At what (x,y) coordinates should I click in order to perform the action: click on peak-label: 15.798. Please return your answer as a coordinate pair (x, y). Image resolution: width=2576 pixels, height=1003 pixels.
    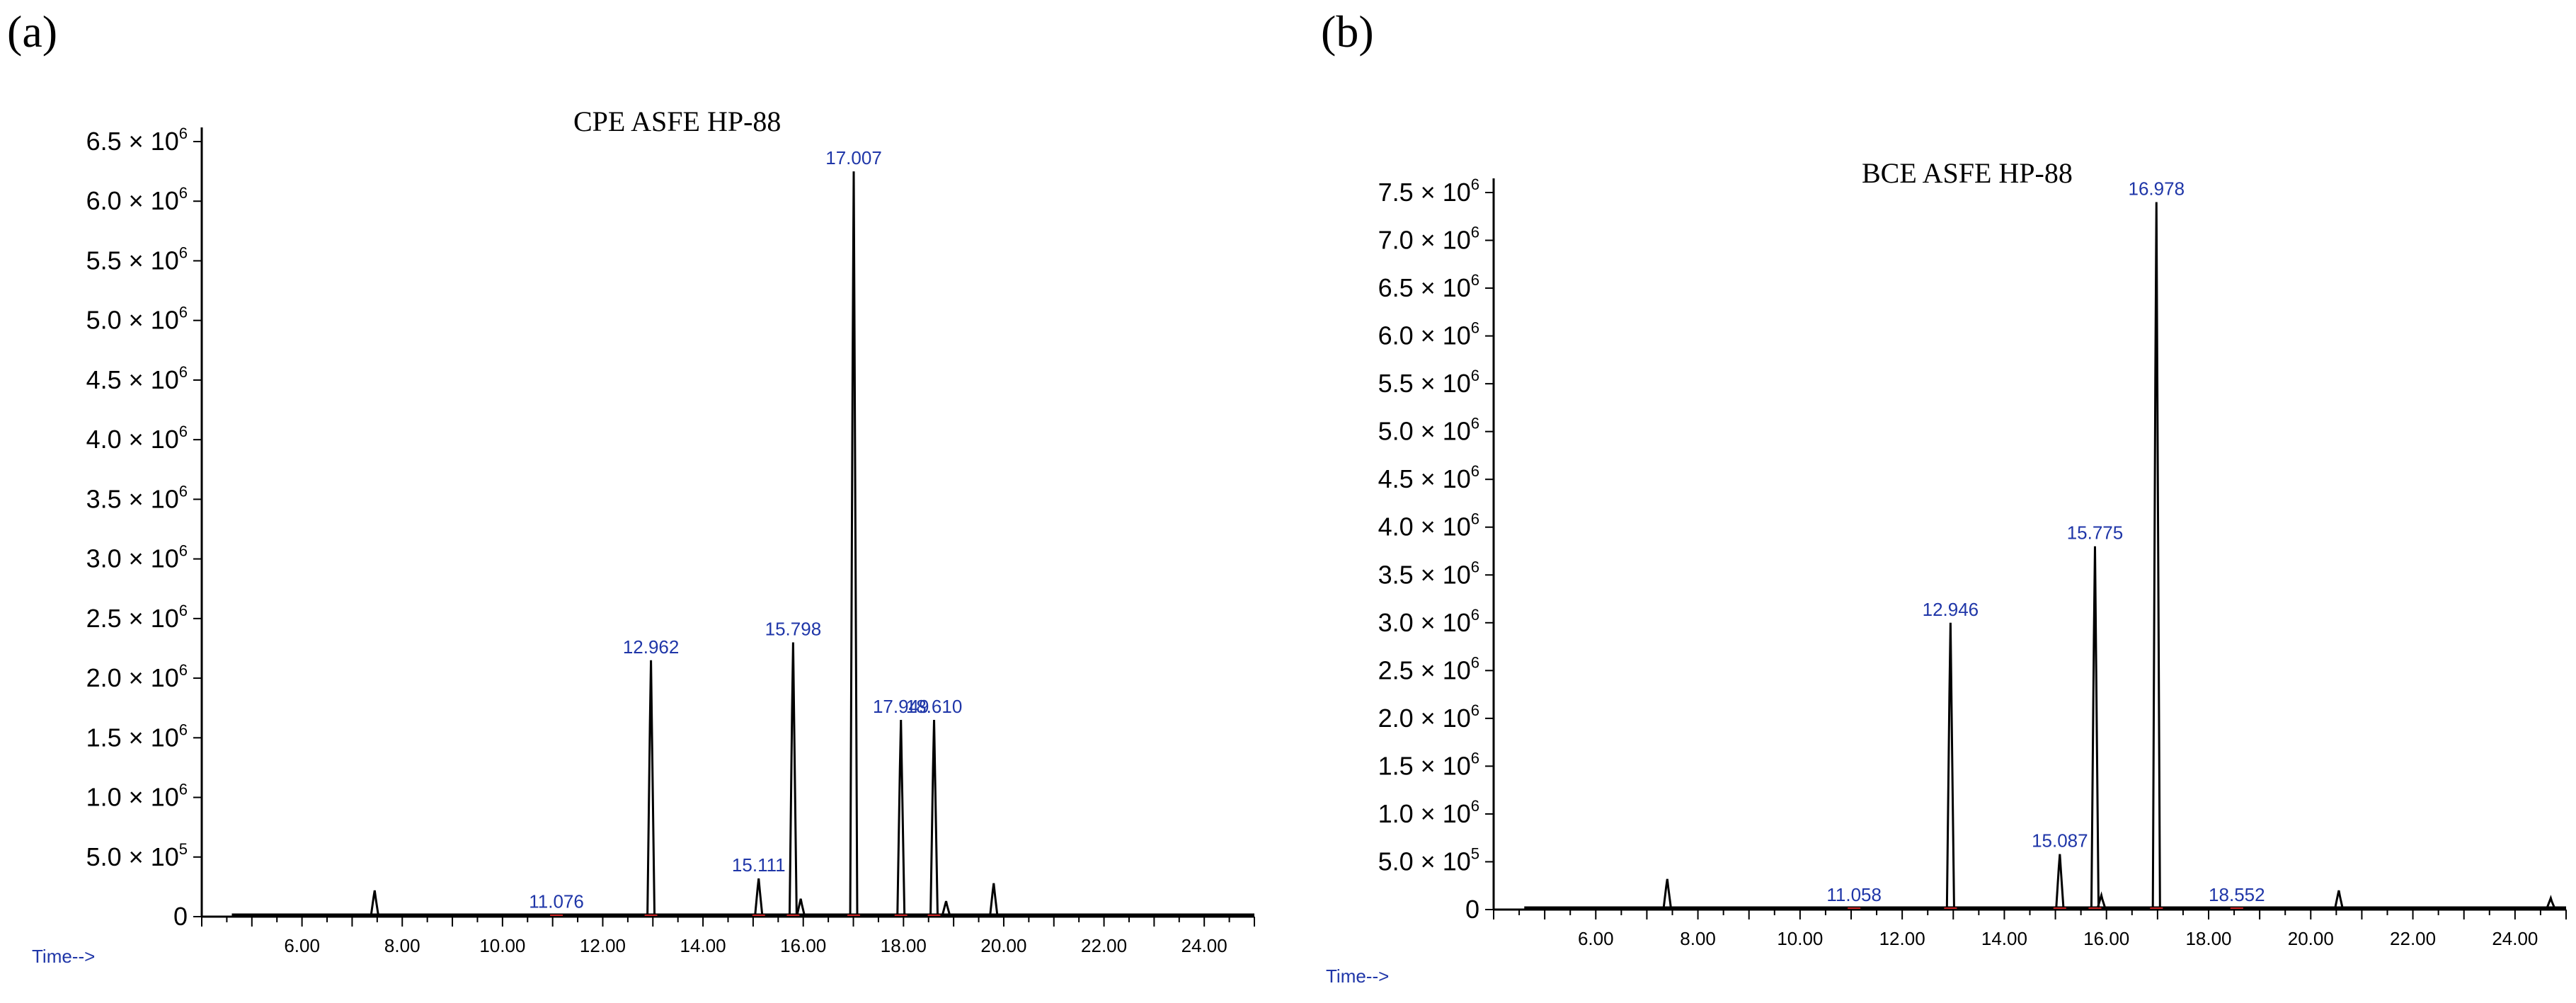
    Looking at the image, I should click on (793, 629).